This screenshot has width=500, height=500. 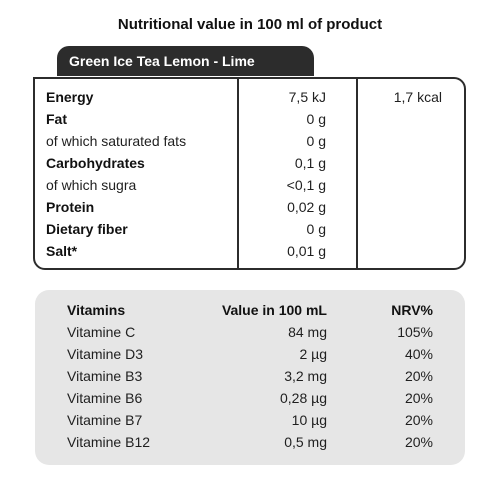 I want to click on nutrient-value: 0,01 g, so click(x=306, y=251).